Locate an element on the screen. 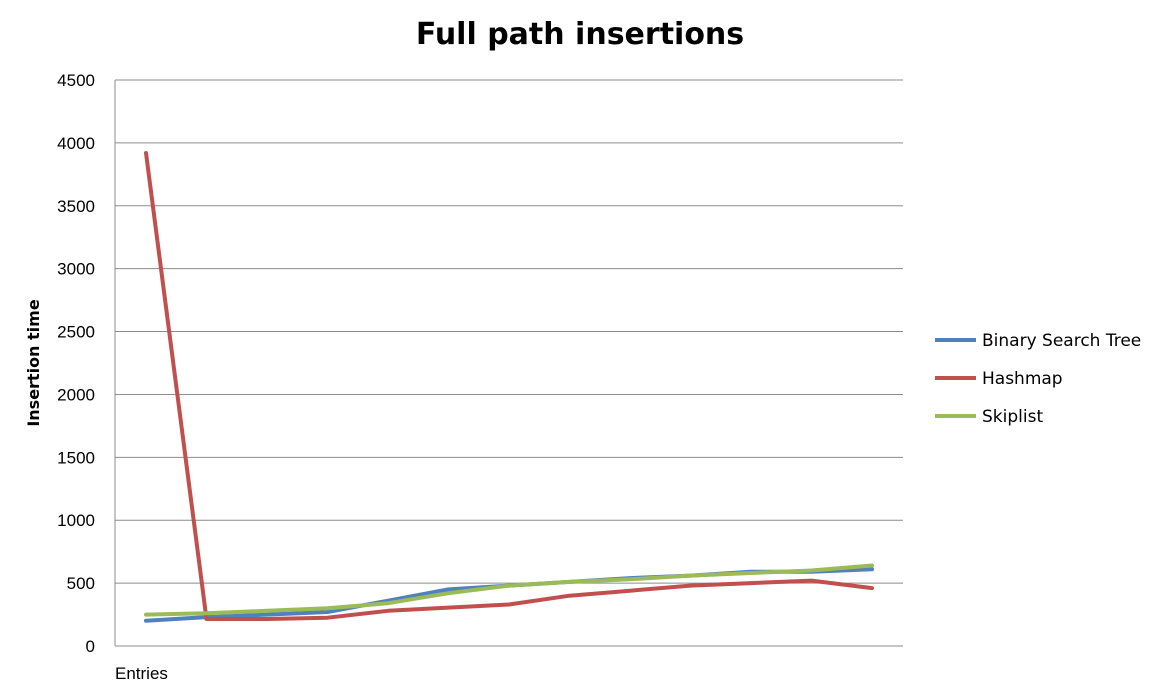 The image size is (1149, 693). x-tick-label: Entries is located at coordinates (141, 673).